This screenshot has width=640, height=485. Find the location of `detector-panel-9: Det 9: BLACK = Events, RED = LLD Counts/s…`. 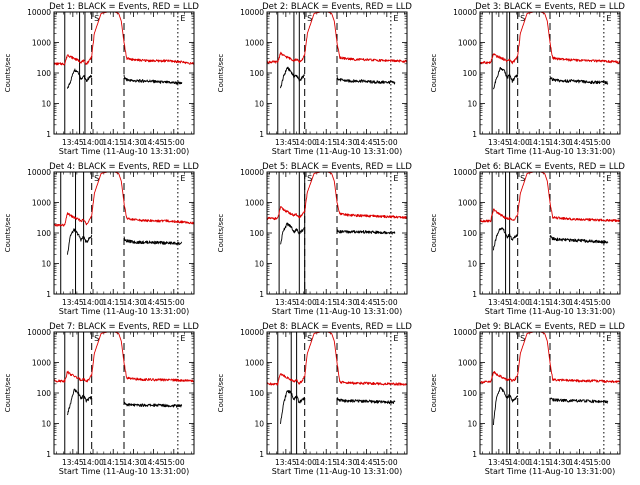

detector-panel-9: Det 9: BLACK = Events, RED = LLD Counts/s… is located at coordinates (527, 399).